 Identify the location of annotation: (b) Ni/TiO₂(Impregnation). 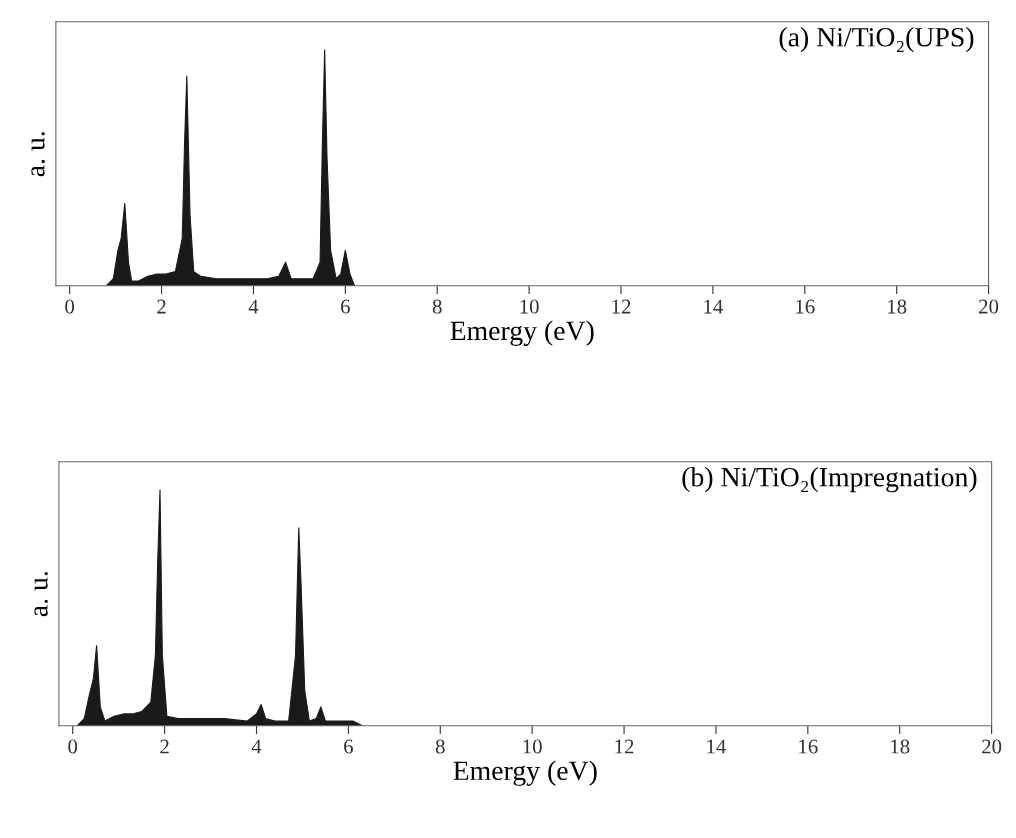
(829, 480).